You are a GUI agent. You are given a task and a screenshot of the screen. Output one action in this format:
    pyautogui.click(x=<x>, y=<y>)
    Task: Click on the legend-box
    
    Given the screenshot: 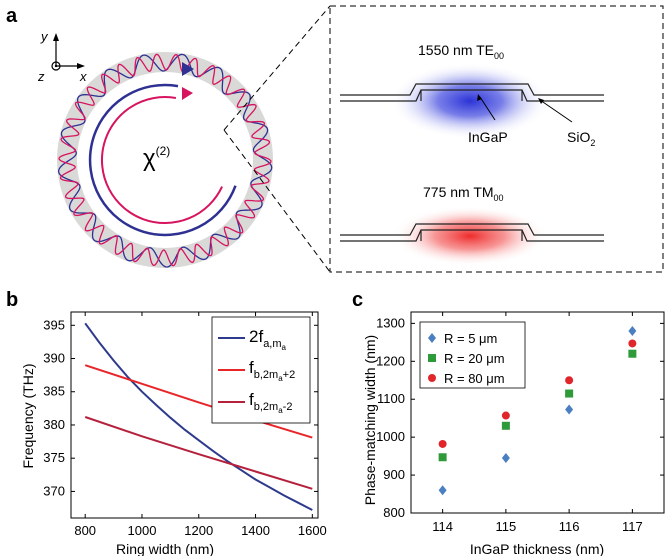 What is the action you would take?
    pyautogui.click(x=472, y=355)
    